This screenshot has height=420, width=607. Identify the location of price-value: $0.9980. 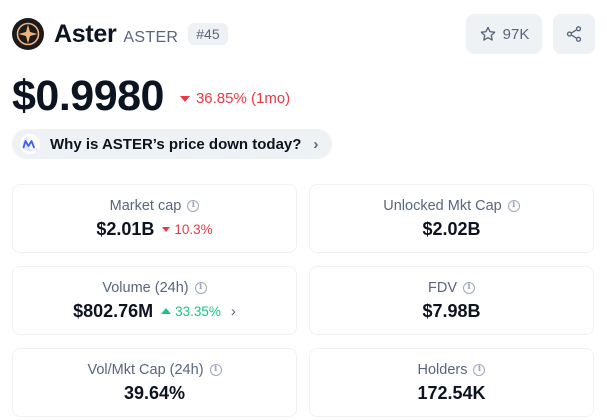
(88, 96).